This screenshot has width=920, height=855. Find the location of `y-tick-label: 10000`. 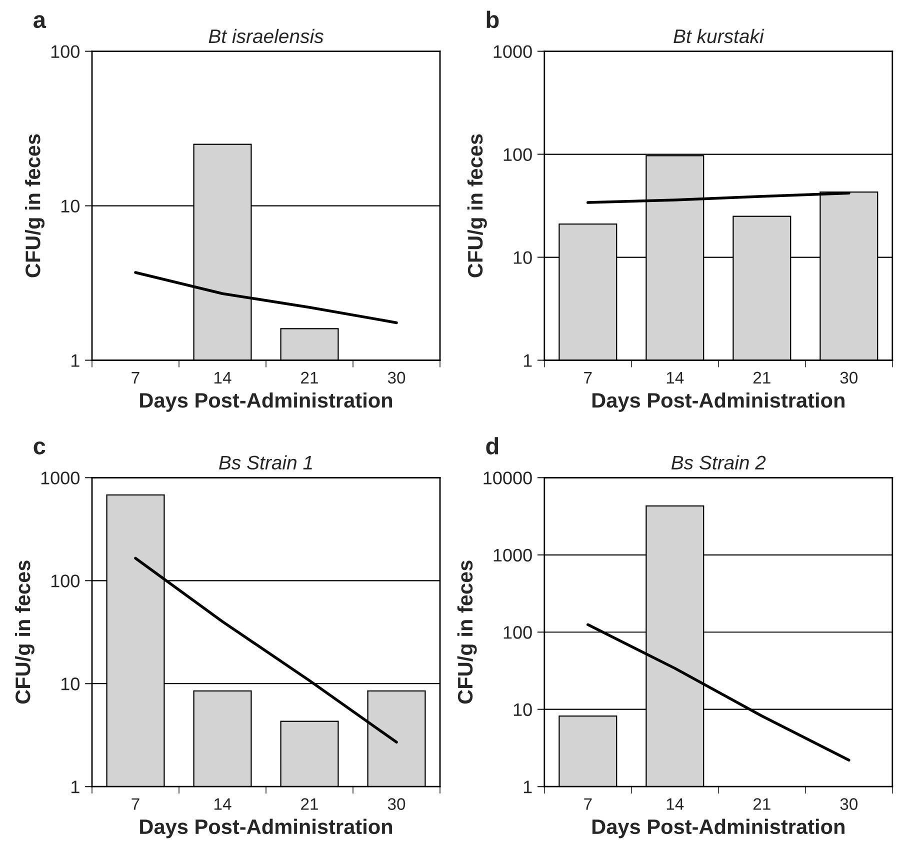

y-tick-label: 10000 is located at coordinates (508, 478).